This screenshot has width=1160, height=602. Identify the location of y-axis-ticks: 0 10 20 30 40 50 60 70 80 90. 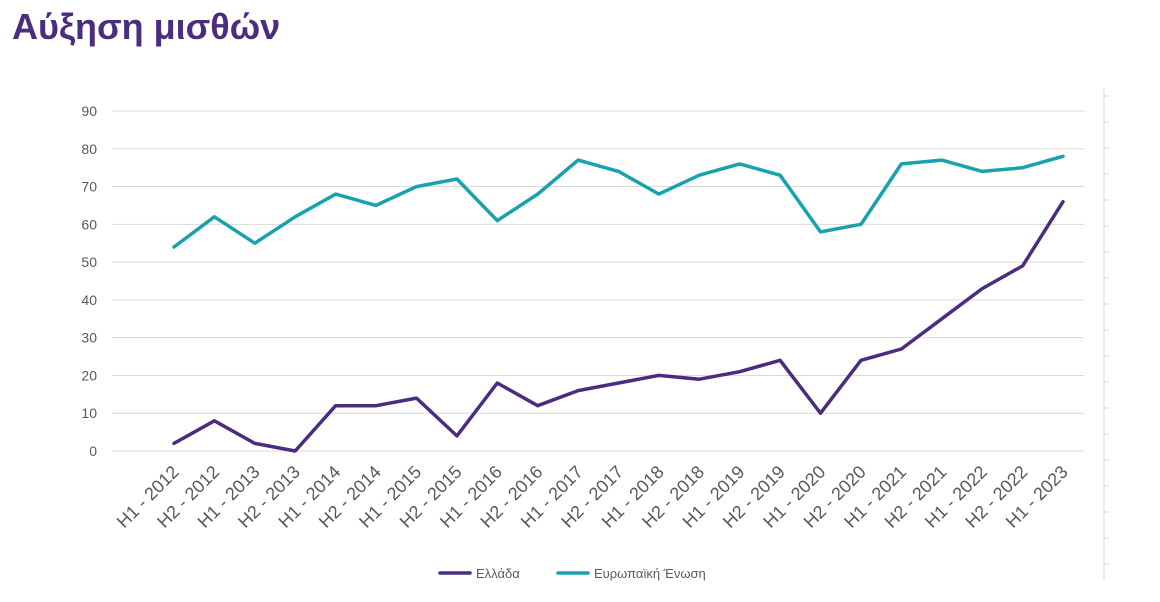
(89, 281).